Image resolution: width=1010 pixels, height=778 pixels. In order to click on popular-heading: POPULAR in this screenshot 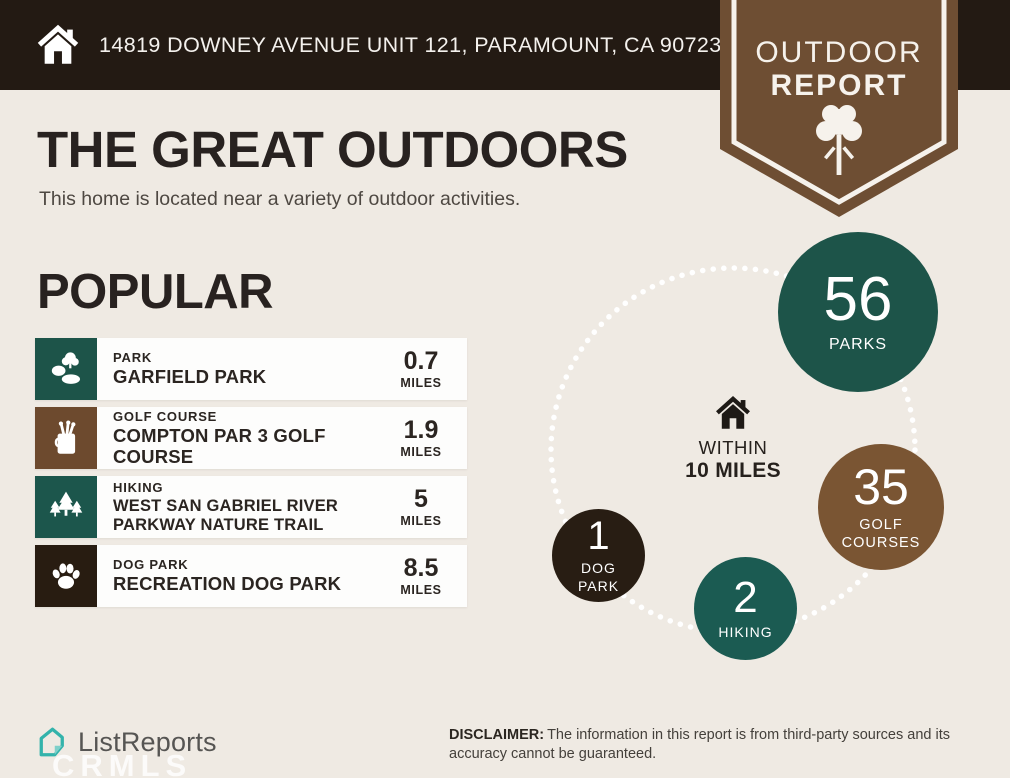, I will do `click(155, 292)`.